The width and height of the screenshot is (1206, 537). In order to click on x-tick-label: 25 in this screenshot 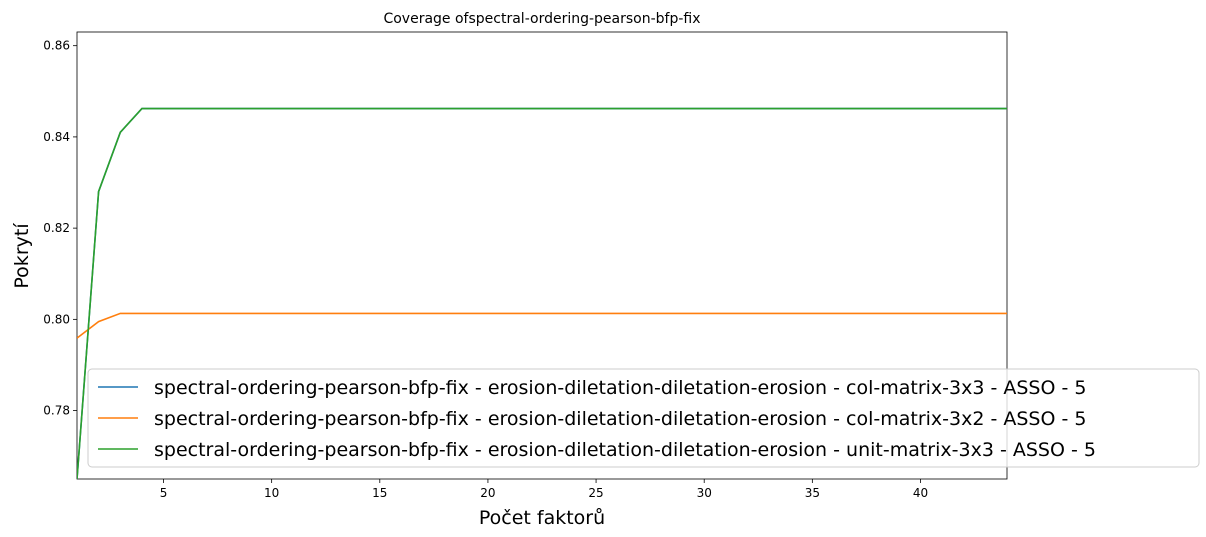, I will do `click(595, 493)`.